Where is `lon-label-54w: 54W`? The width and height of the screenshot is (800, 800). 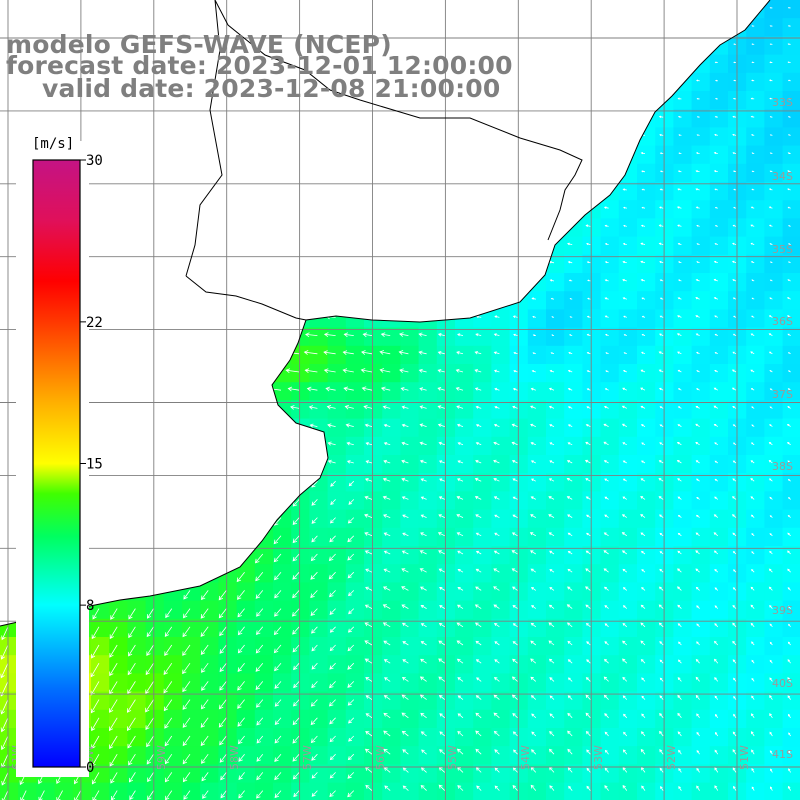 lon-label-54w: 54W is located at coordinates (525, 757).